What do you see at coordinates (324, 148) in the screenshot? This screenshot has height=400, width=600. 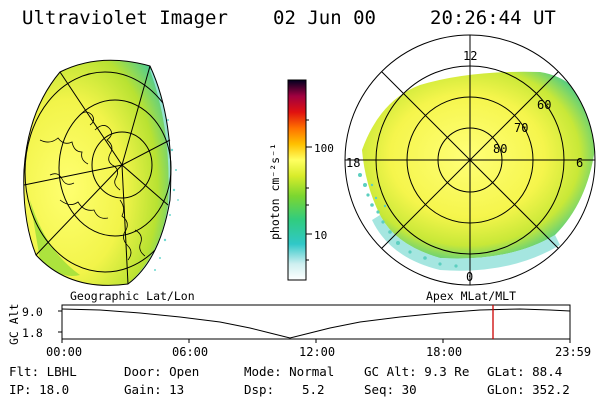 I see `colorbar-tick-100: 100` at bounding box center [324, 148].